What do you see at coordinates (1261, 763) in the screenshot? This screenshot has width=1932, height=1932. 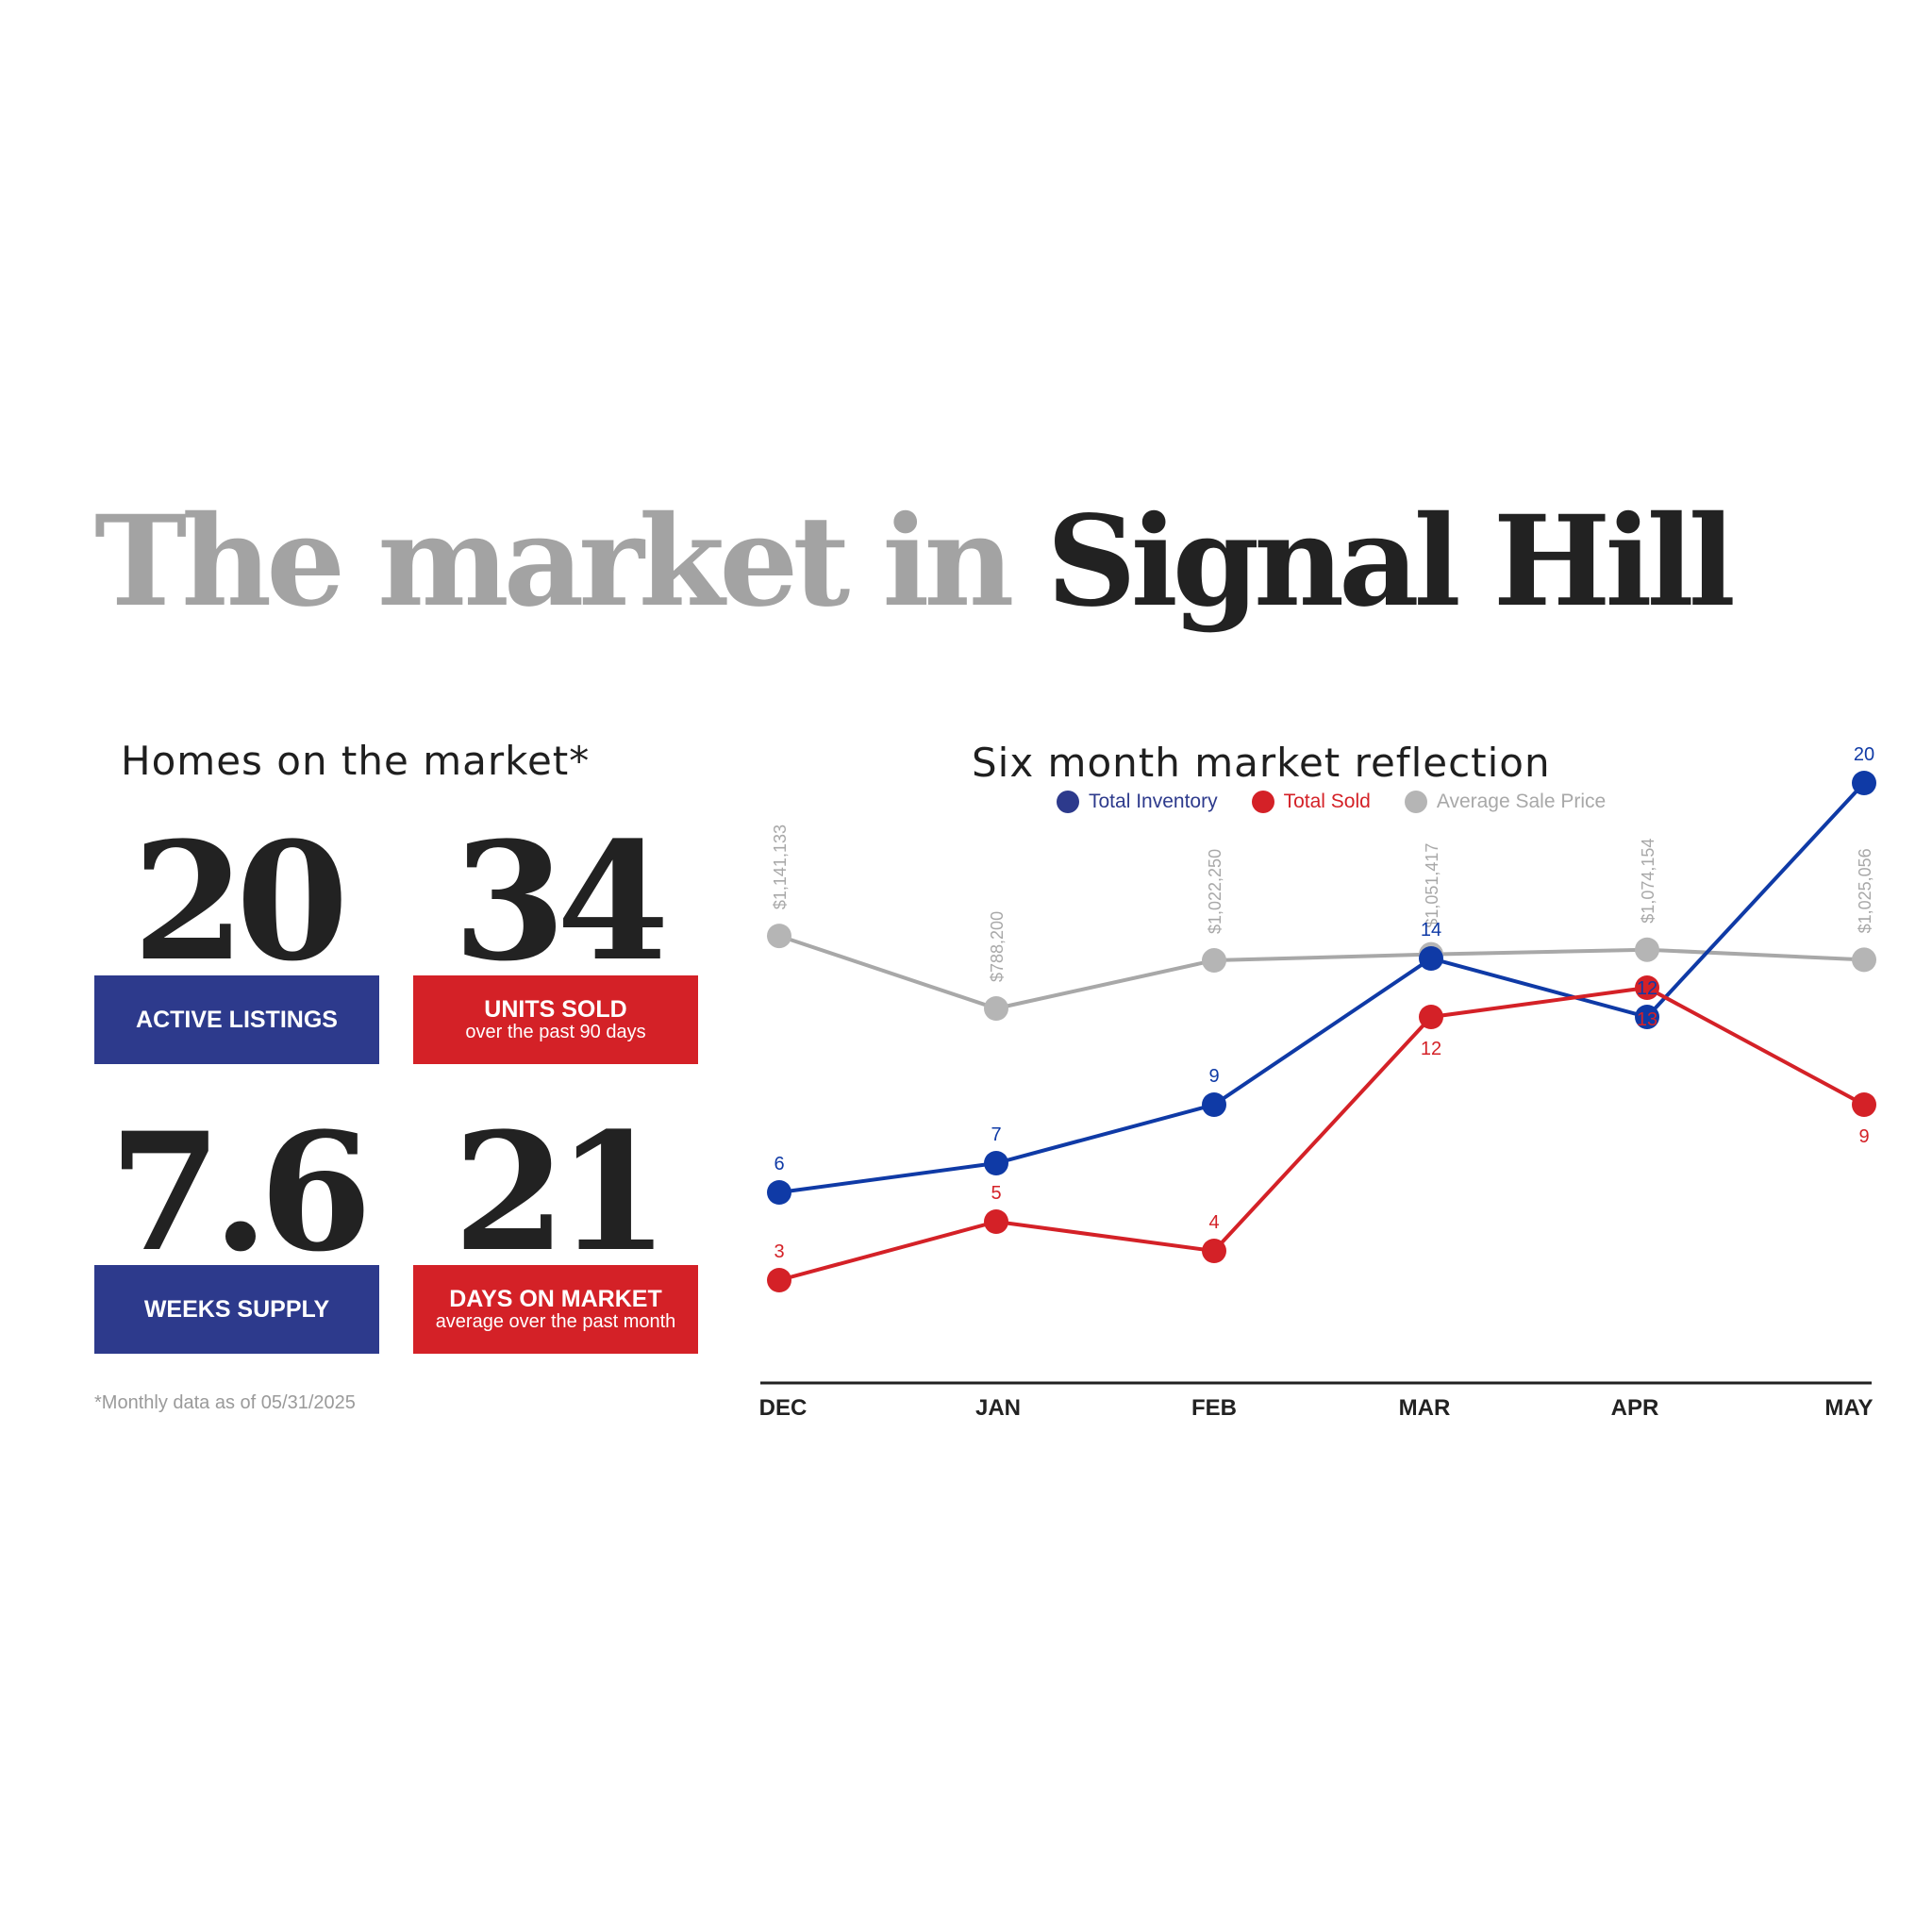 I see `chart-title: Six month market reflection` at bounding box center [1261, 763].